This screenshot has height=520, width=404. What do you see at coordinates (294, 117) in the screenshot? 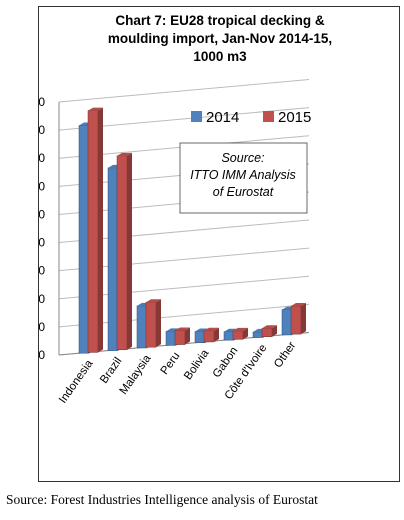
I see `legend-label-2015: 2015` at bounding box center [294, 117].